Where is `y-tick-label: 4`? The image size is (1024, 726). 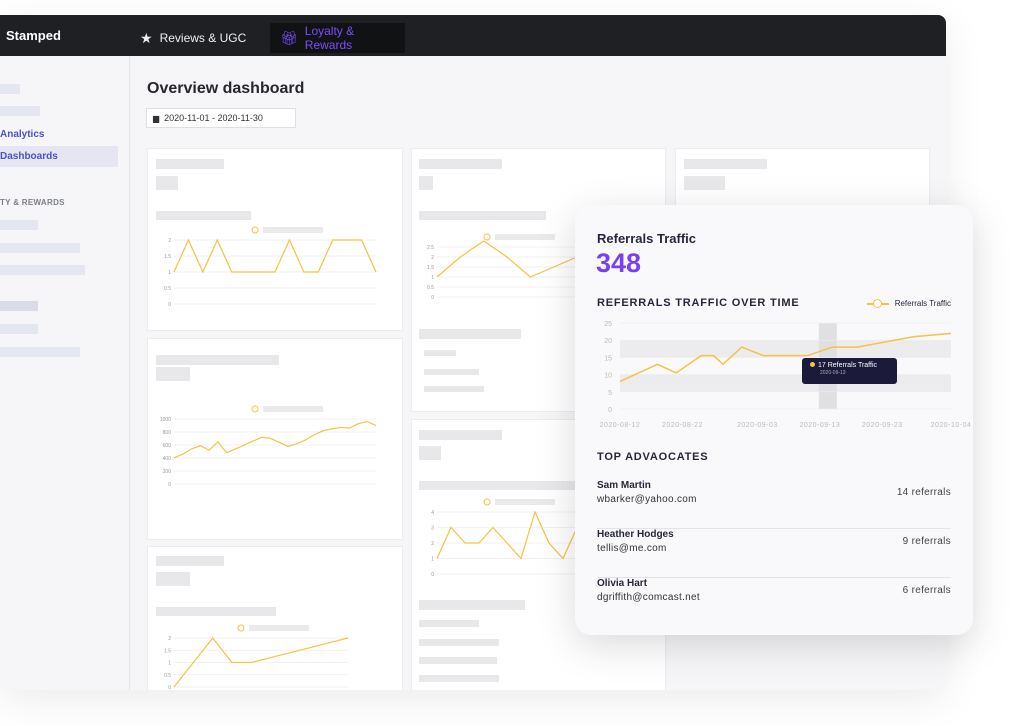
y-tick-label: 4 is located at coordinates (432, 513).